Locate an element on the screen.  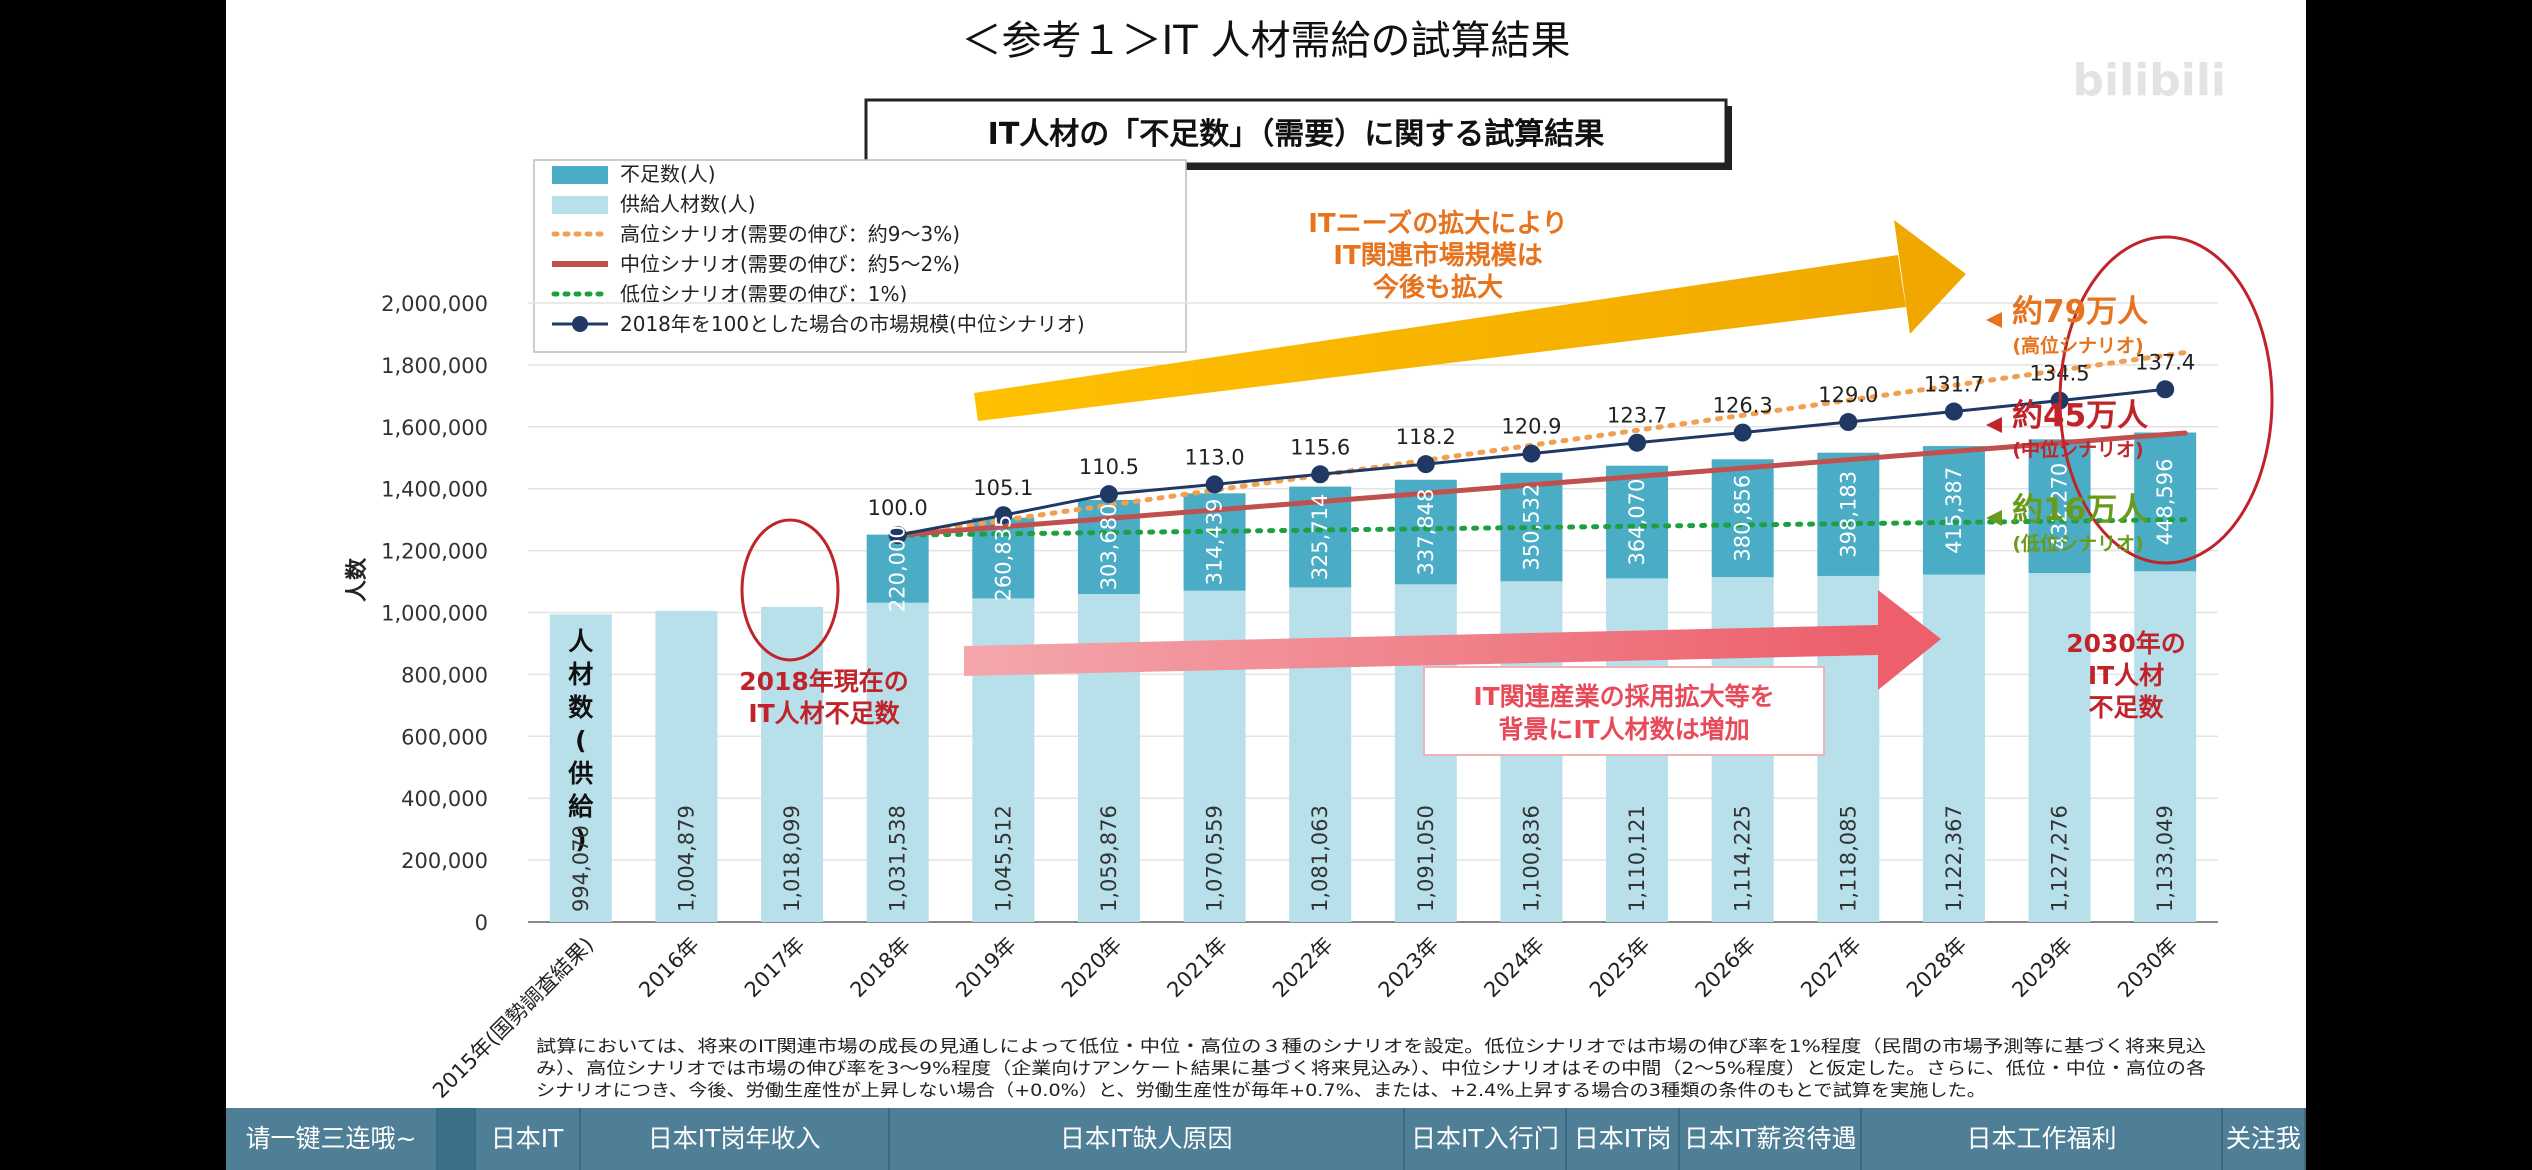
page-title: ＜参考１＞IT 人材需給の試算結果 is located at coordinates (1266, 41).